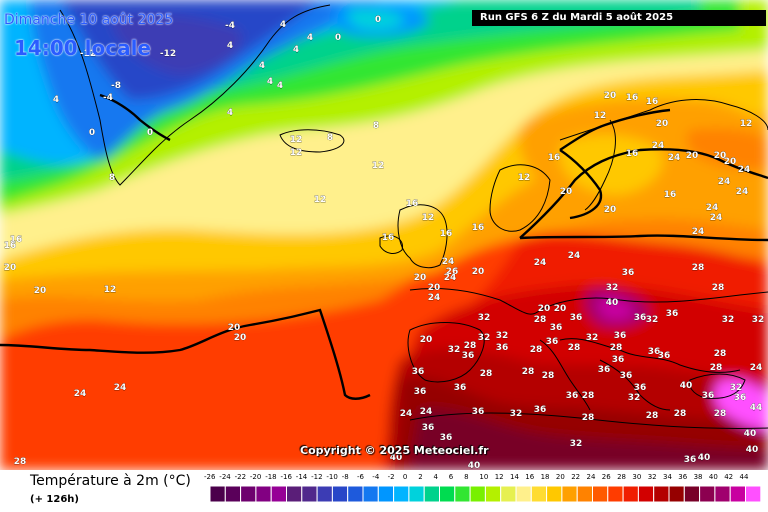  Describe the element at coordinates (713, 477) in the screenshot. I see `legend-tick-label: 40` at that location.